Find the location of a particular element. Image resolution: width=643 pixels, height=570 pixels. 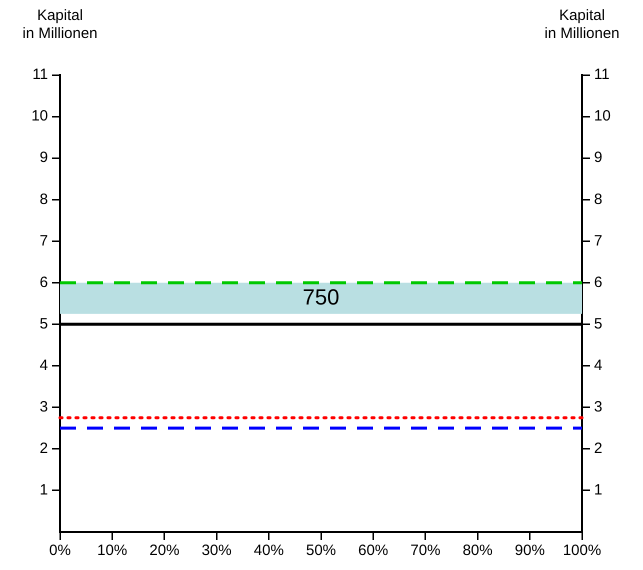

y2-tick-label: 1 is located at coordinates (598, 490).